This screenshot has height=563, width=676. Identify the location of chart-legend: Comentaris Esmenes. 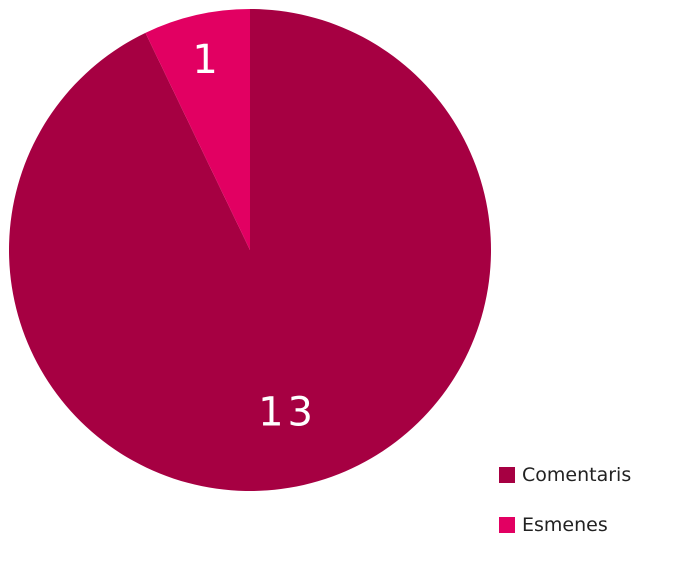
(587, 513).